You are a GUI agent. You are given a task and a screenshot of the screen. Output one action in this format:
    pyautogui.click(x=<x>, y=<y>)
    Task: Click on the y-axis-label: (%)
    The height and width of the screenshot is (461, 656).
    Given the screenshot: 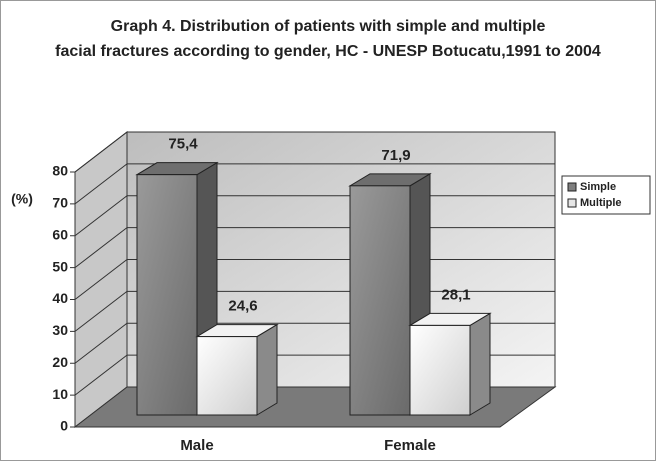 What is the action you would take?
    pyautogui.click(x=22, y=199)
    